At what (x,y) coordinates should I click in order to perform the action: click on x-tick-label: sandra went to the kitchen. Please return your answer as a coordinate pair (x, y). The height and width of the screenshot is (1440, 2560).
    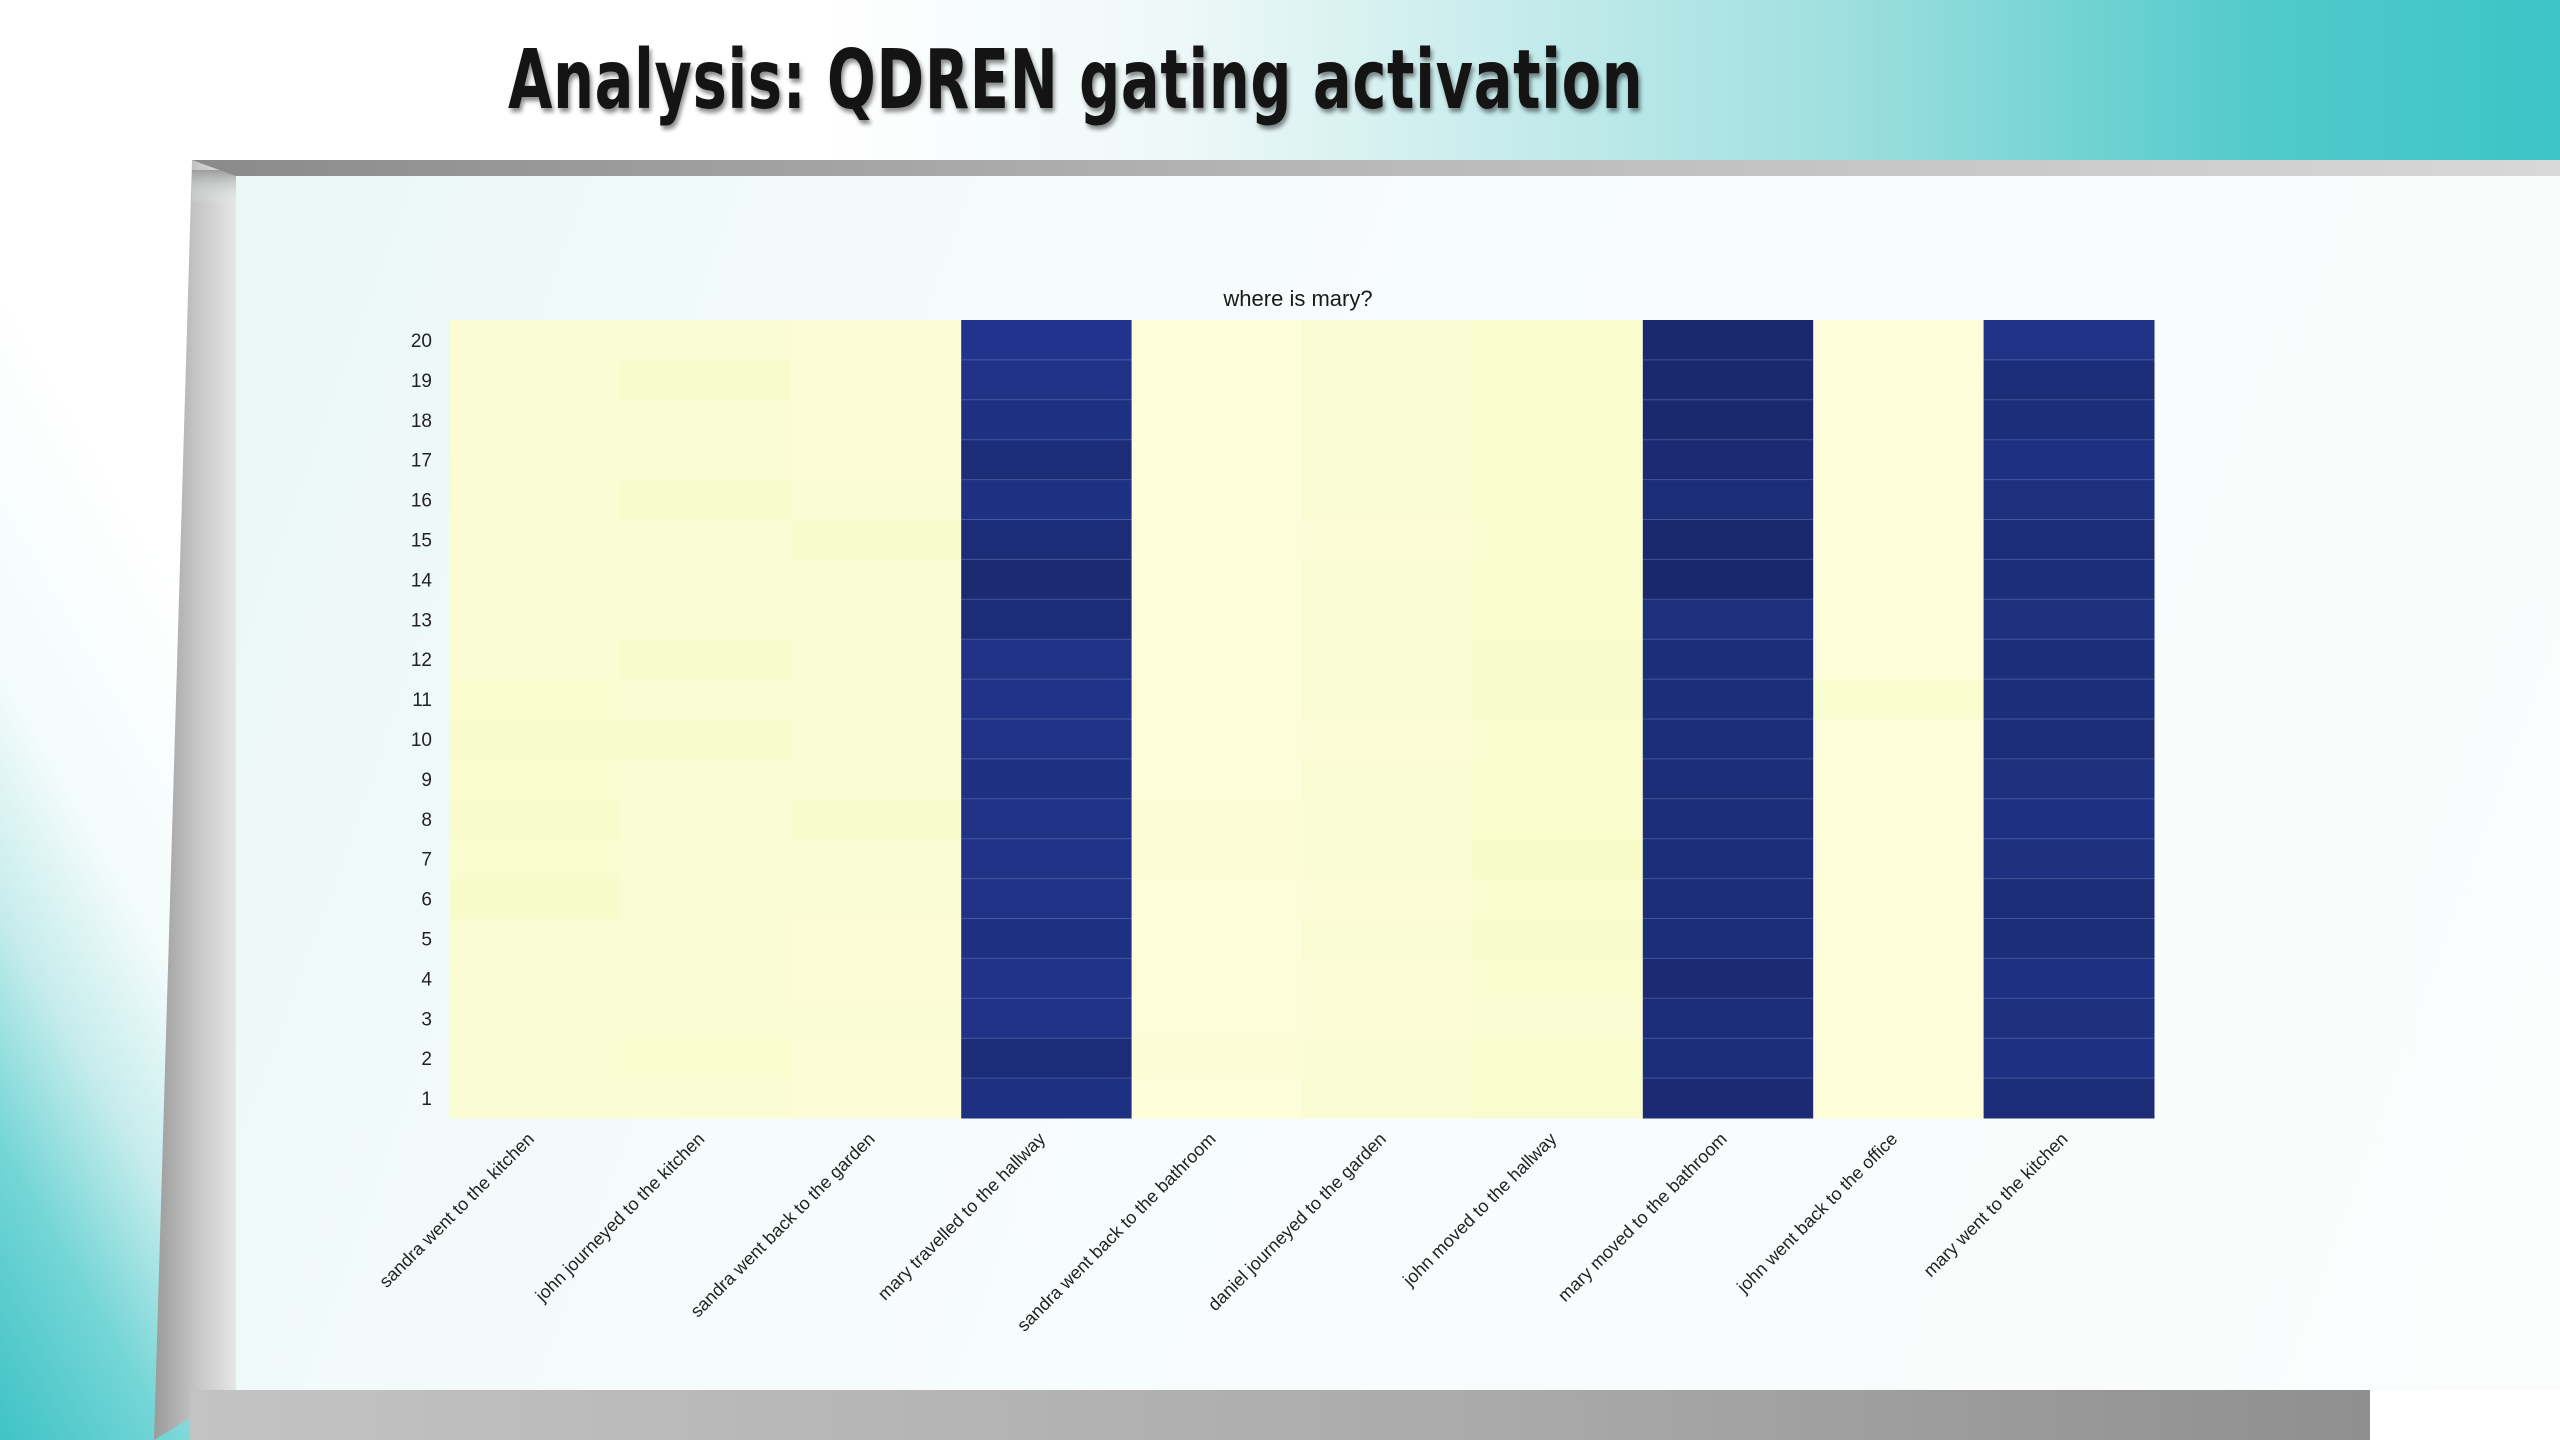
    Looking at the image, I should click on (456, 1210).